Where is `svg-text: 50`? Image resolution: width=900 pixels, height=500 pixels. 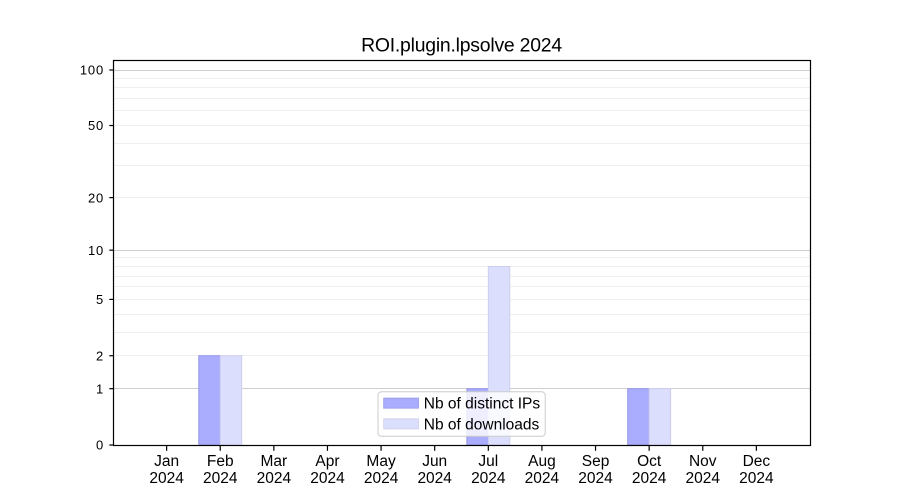 svg-text: 50 is located at coordinates (96, 125).